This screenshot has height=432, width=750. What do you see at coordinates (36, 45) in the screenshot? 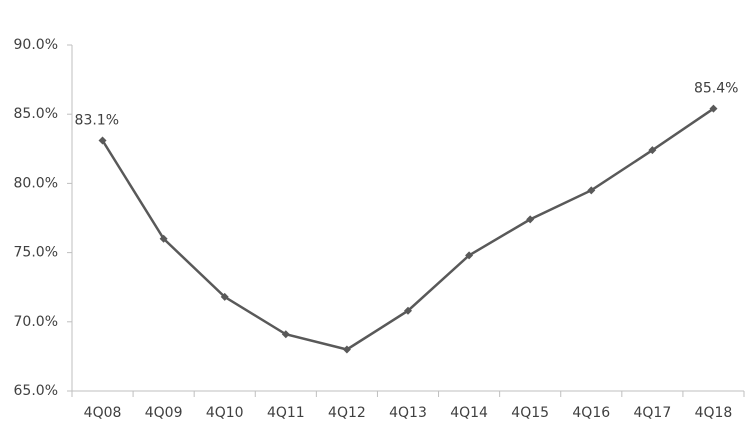
I see `y-tick-label: 90.0%` at bounding box center [36, 45].